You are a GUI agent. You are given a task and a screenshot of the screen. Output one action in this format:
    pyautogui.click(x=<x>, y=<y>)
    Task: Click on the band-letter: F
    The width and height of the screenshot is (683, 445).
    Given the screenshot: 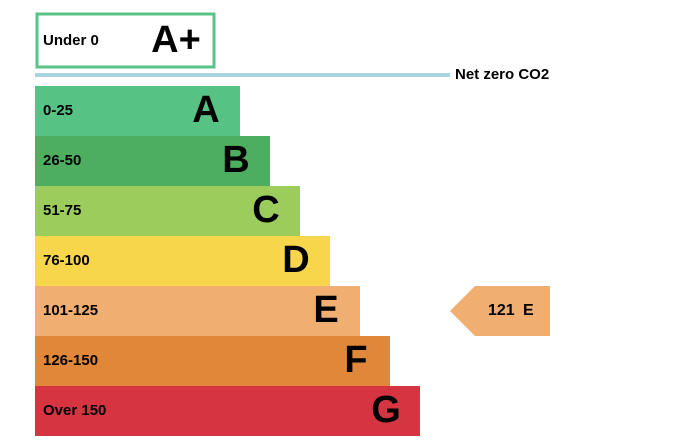 What is the action you would take?
    pyautogui.click(x=355, y=360)
    